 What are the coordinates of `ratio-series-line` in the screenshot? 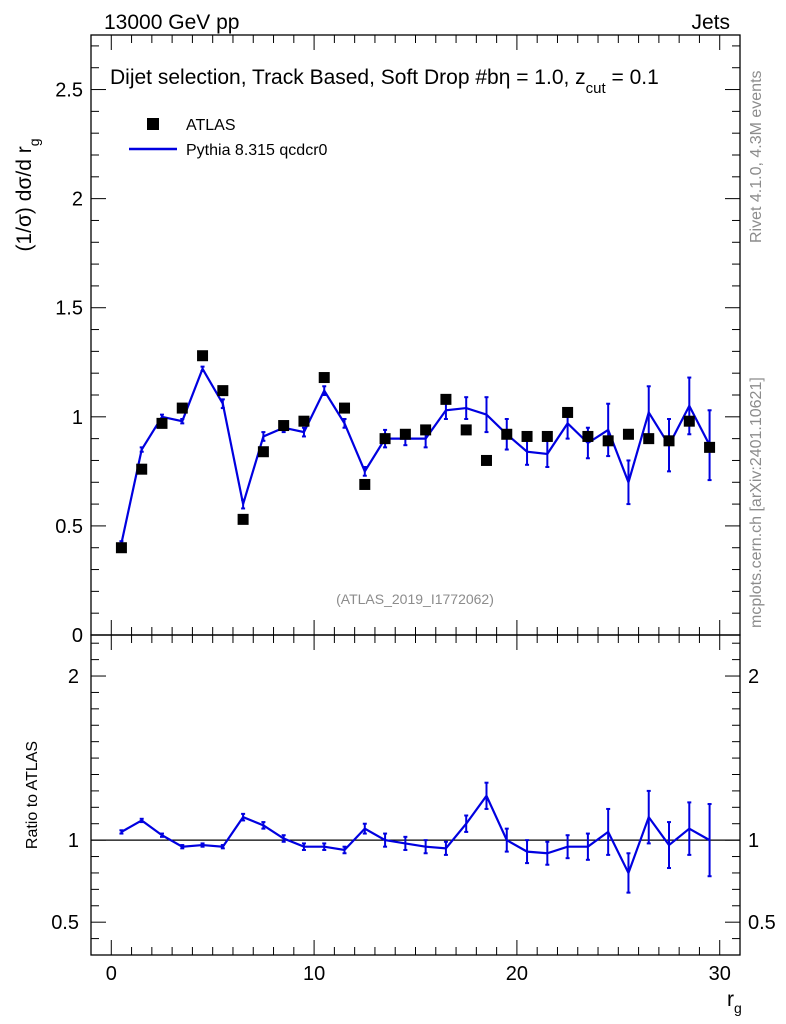 It's located at (415, 834).